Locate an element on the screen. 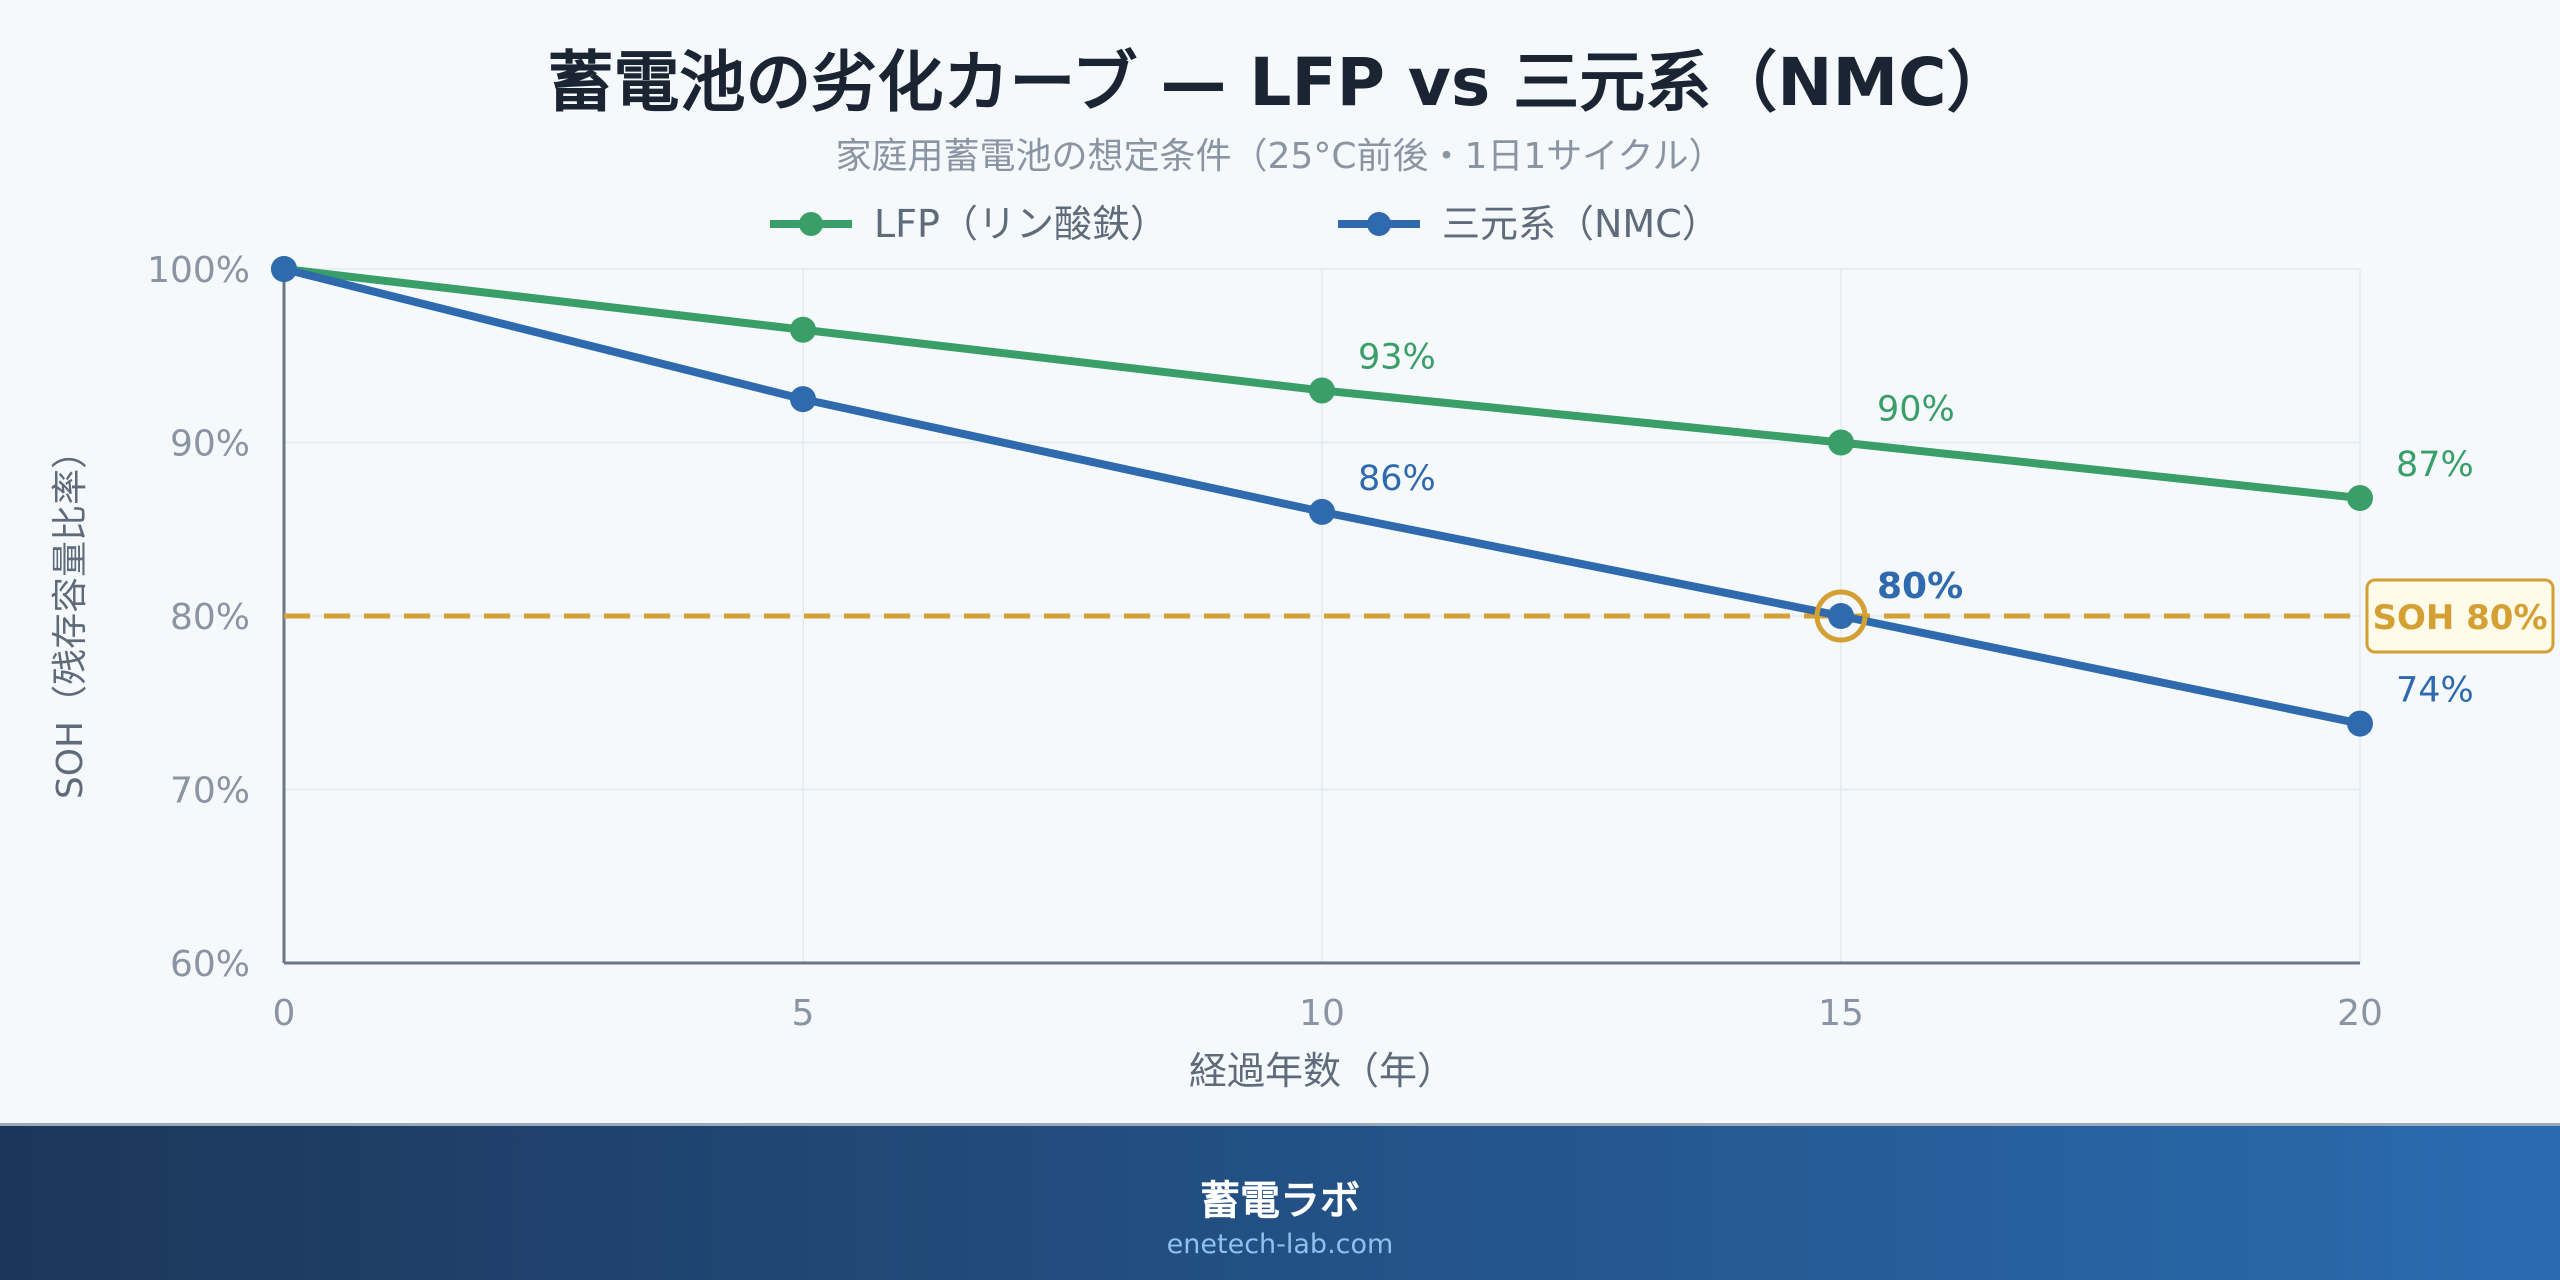 This screenshot has width=2560, height=1280. y-tick-label: 100% is located at coordinates (198, 270).